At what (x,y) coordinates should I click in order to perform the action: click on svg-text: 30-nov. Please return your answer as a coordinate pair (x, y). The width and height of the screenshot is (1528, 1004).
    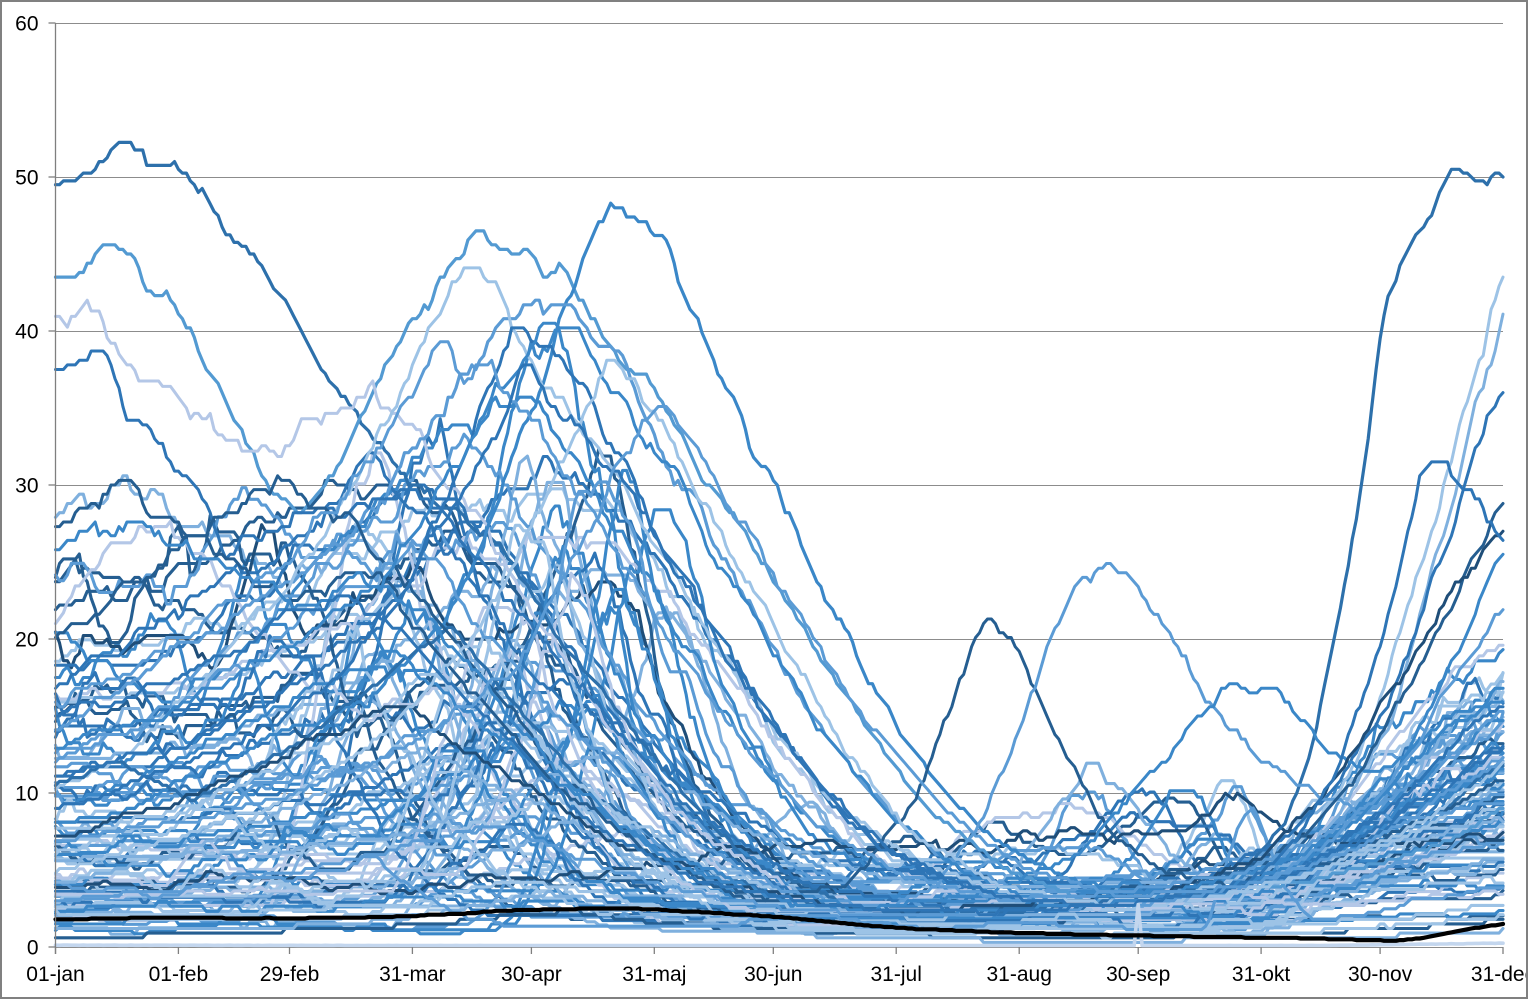
    Looking at the image, I should click on (1380, 974).